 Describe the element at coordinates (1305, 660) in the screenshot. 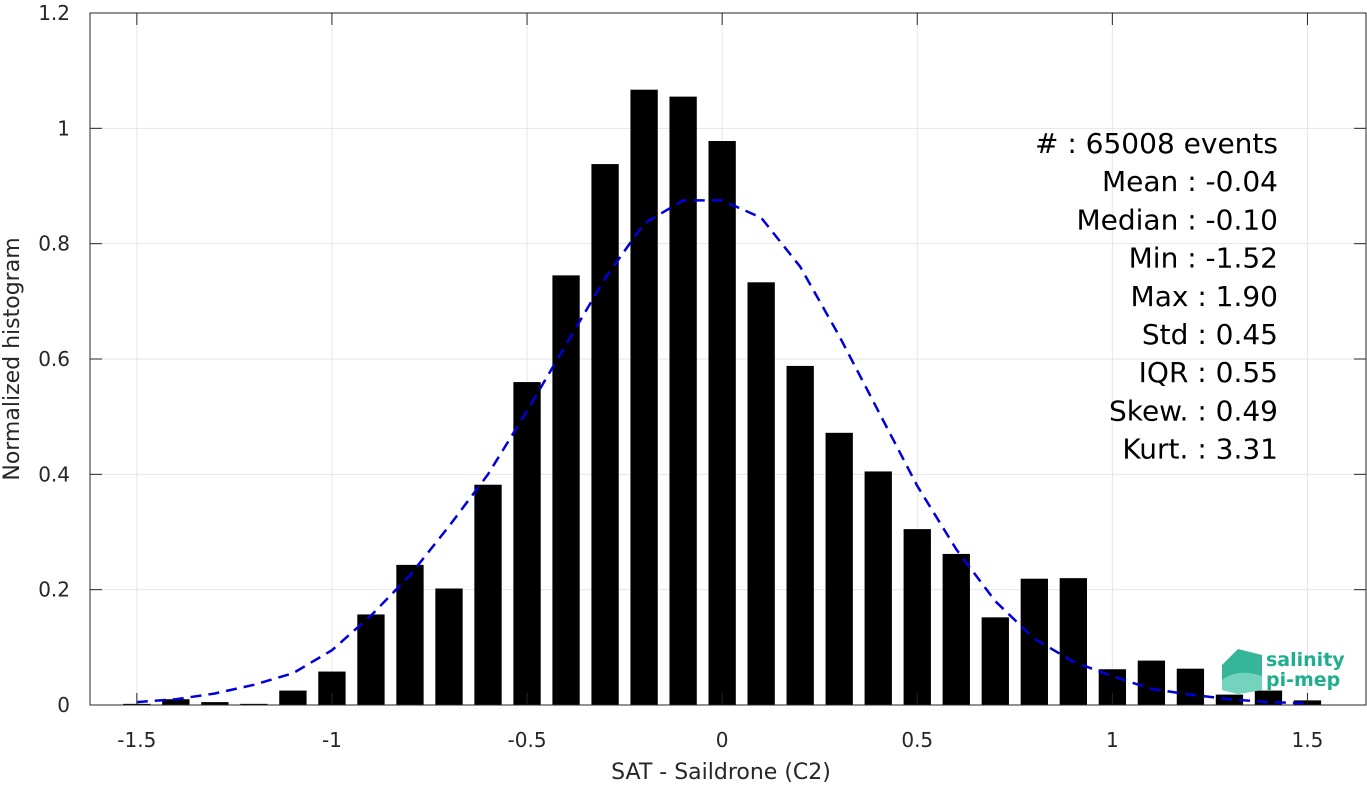

I see `logo-text-line1: salinity` at that location.